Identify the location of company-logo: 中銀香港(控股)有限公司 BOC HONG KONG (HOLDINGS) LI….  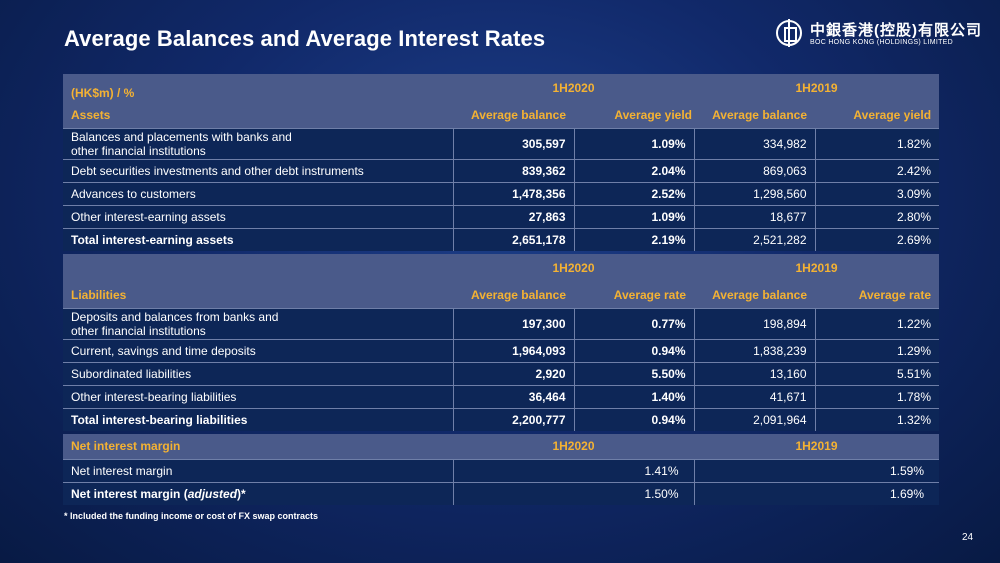
(881, 34).